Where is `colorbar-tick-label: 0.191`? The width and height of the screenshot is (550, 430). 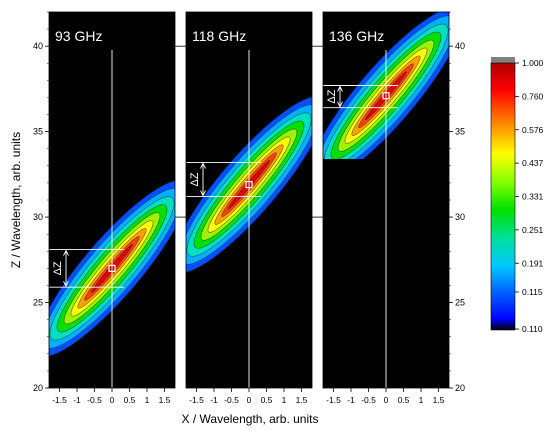 colorbar-tick-label: 0.191 is located at coordinates (533, 263).